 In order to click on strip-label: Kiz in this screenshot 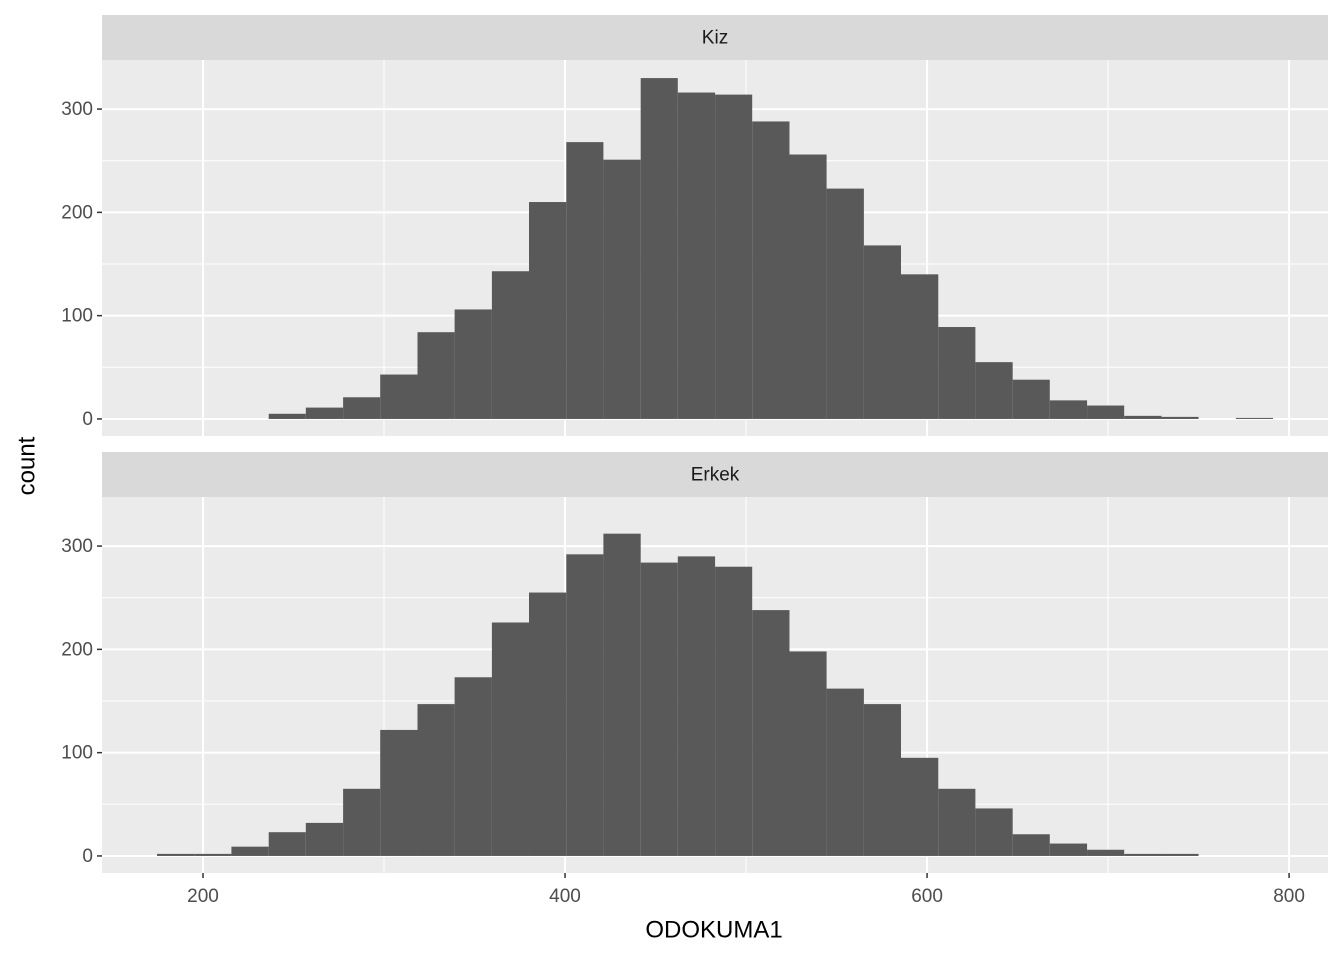, I will do `click(715, 38)`.